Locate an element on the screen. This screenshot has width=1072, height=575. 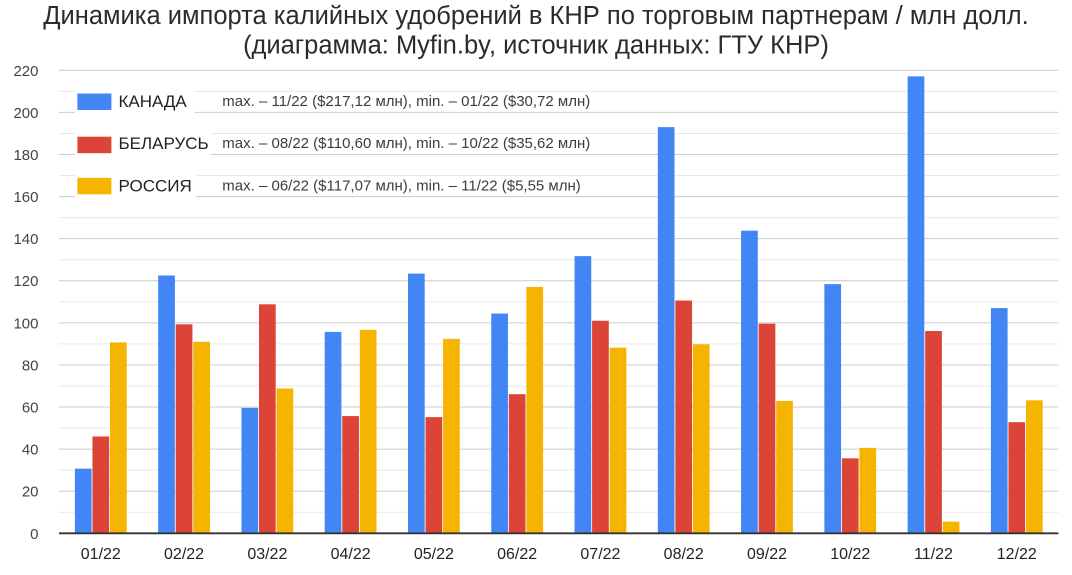
svg-text: 200 is located at coordinates (25, 113).